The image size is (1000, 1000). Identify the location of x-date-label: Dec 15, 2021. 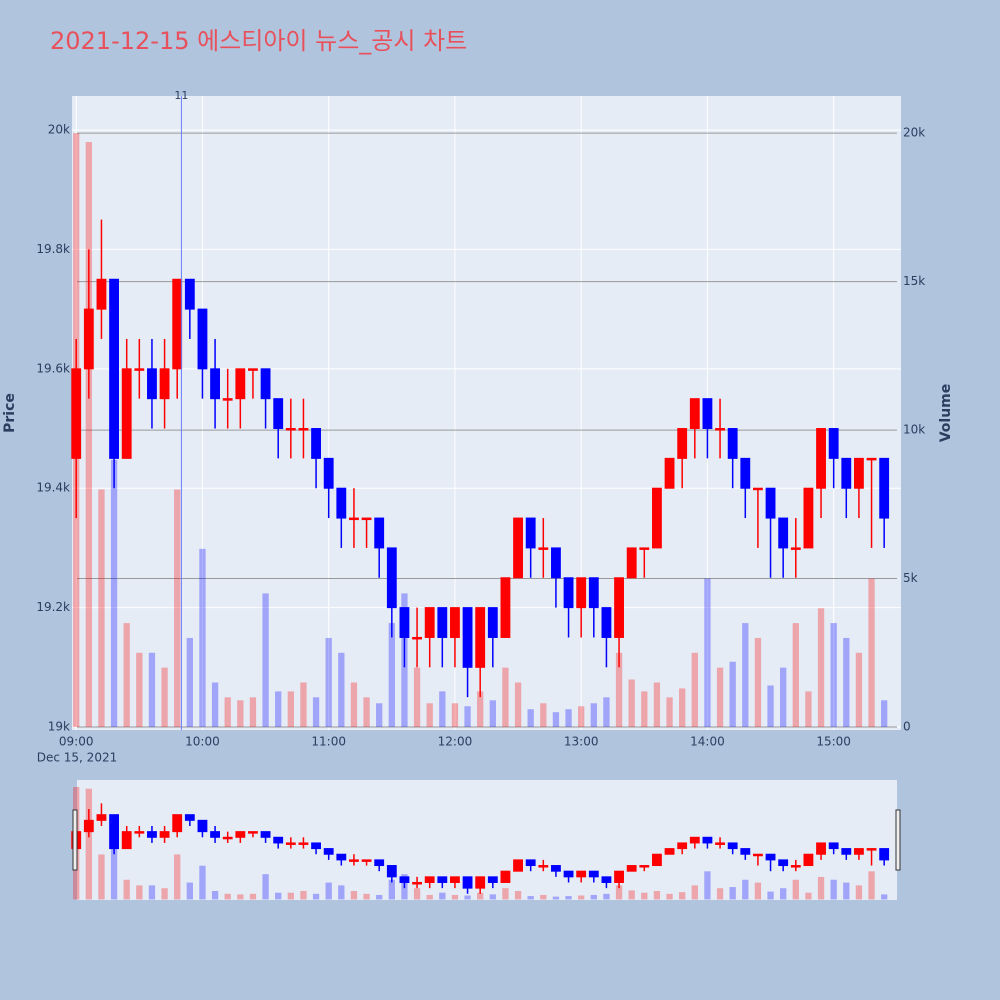
(77, 758).